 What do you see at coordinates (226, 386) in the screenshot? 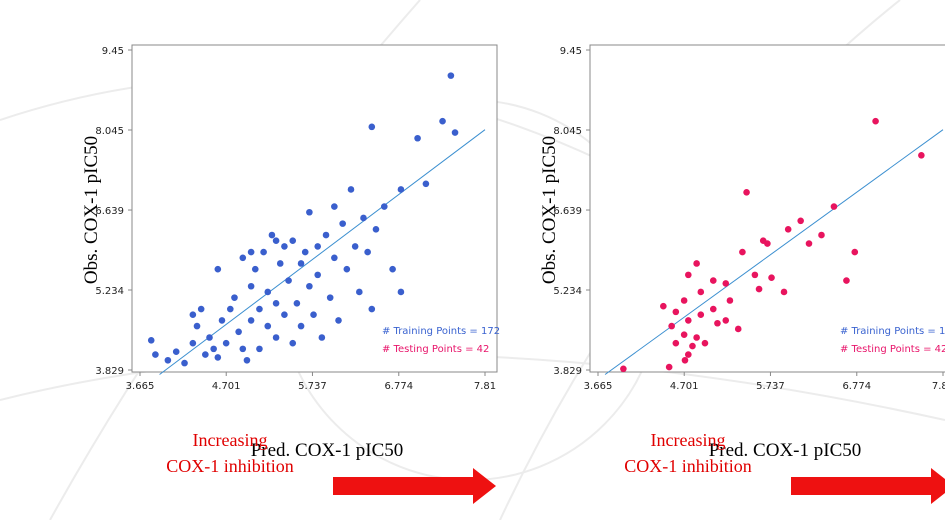
I see `x-tick-label: 4.701` at bounding box center [226, 386].